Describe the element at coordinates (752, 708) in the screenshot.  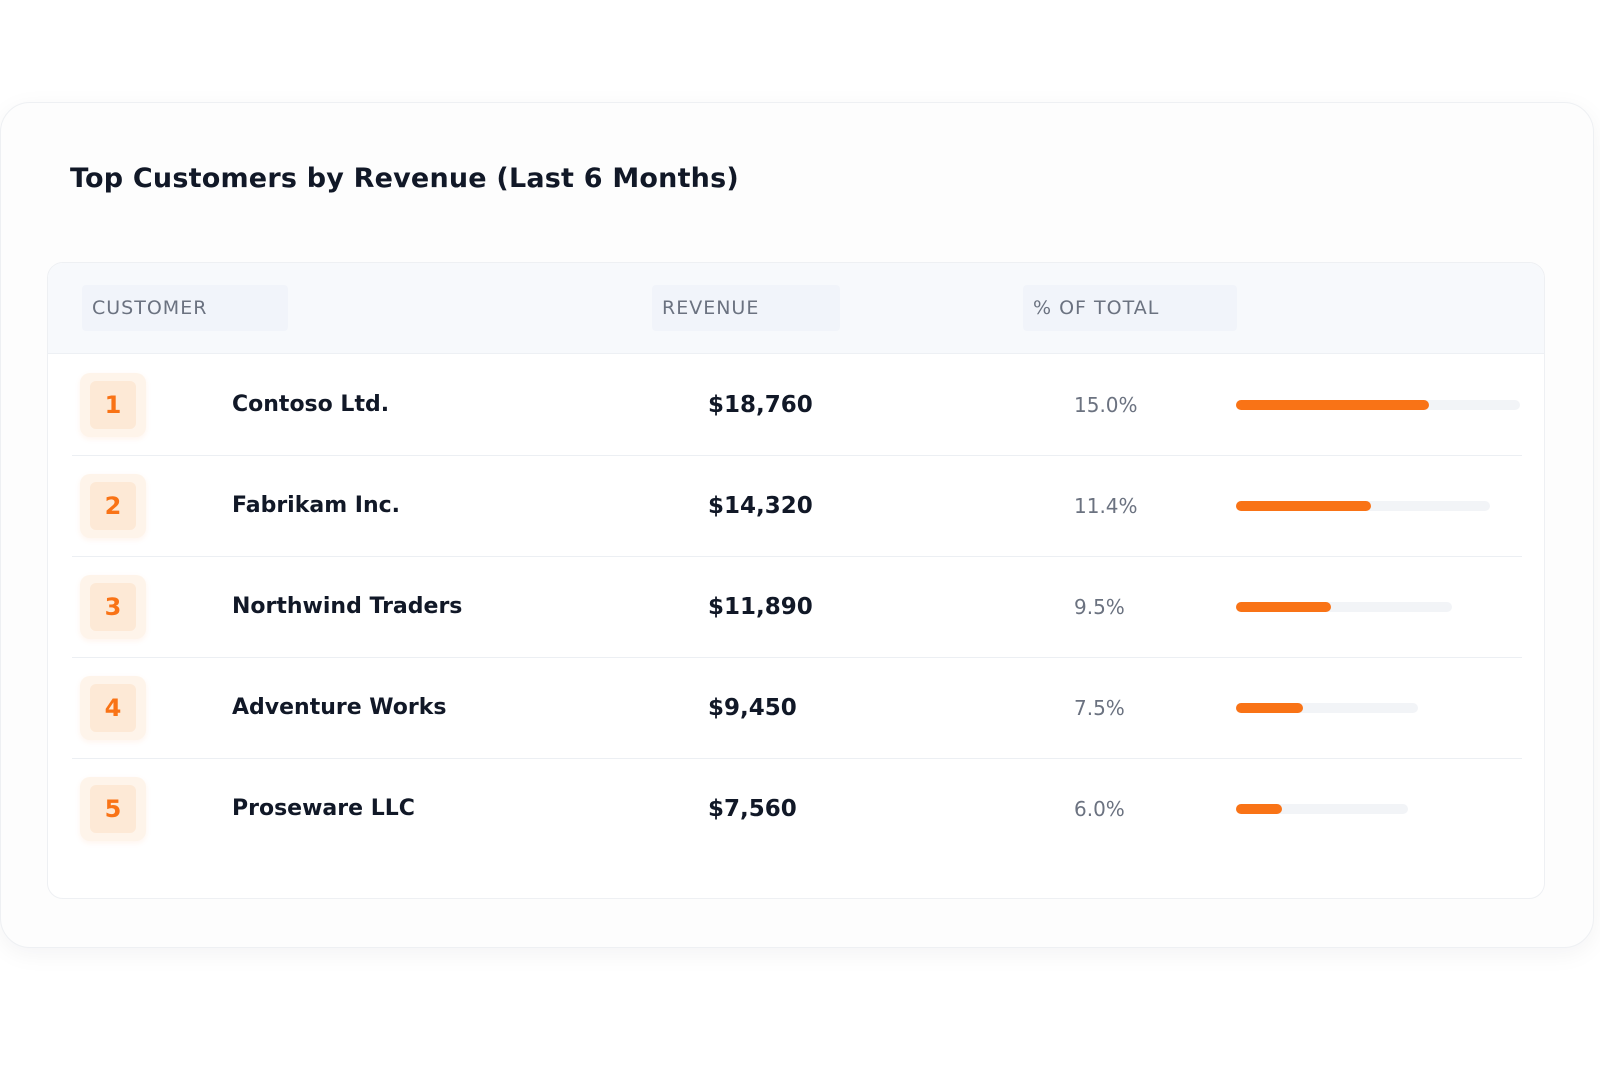
I see `revenue-value: $9,450` at that location.